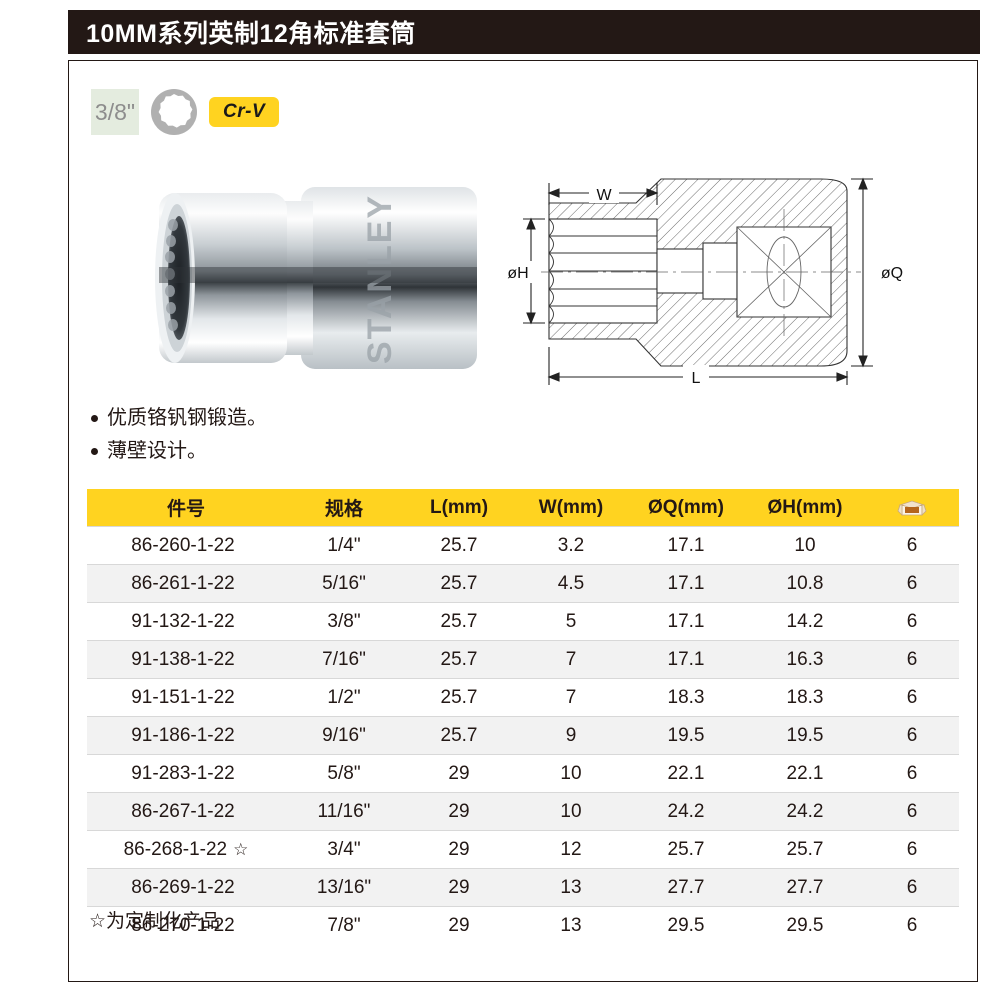 Image resolution: width=1000 pixels, height=1000 pixels. What do you see at coordinates (524, 32) in the screenshot?
I see `title-banner: 10MM系列英制12角标准套筒` at bounding box center [524, 32].